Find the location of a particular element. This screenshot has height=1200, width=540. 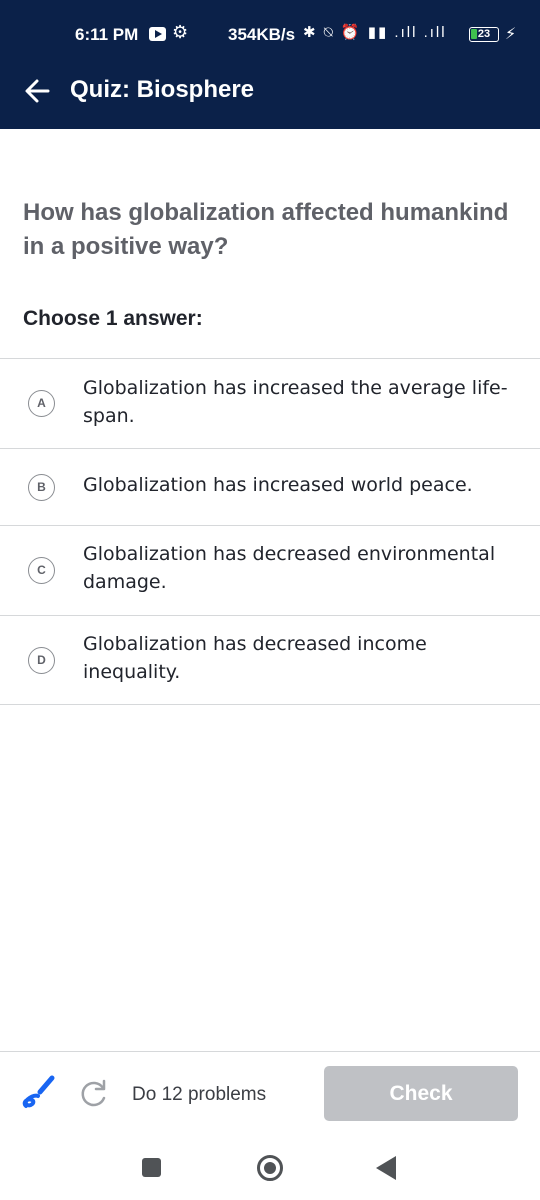

settings-icon: ⚙ is located at coordinates (180, 32).